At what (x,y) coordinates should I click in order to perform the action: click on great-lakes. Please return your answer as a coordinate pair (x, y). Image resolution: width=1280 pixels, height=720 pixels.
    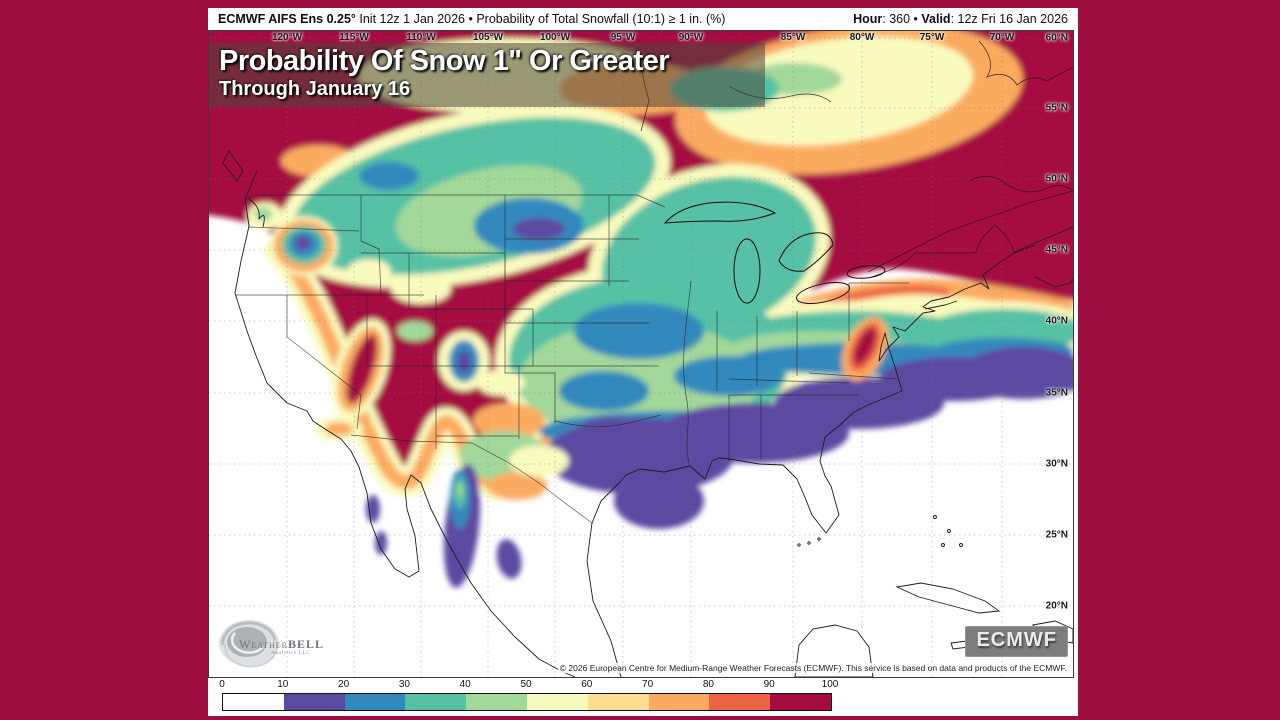
    Looking at the image, I should click on (774, 252).